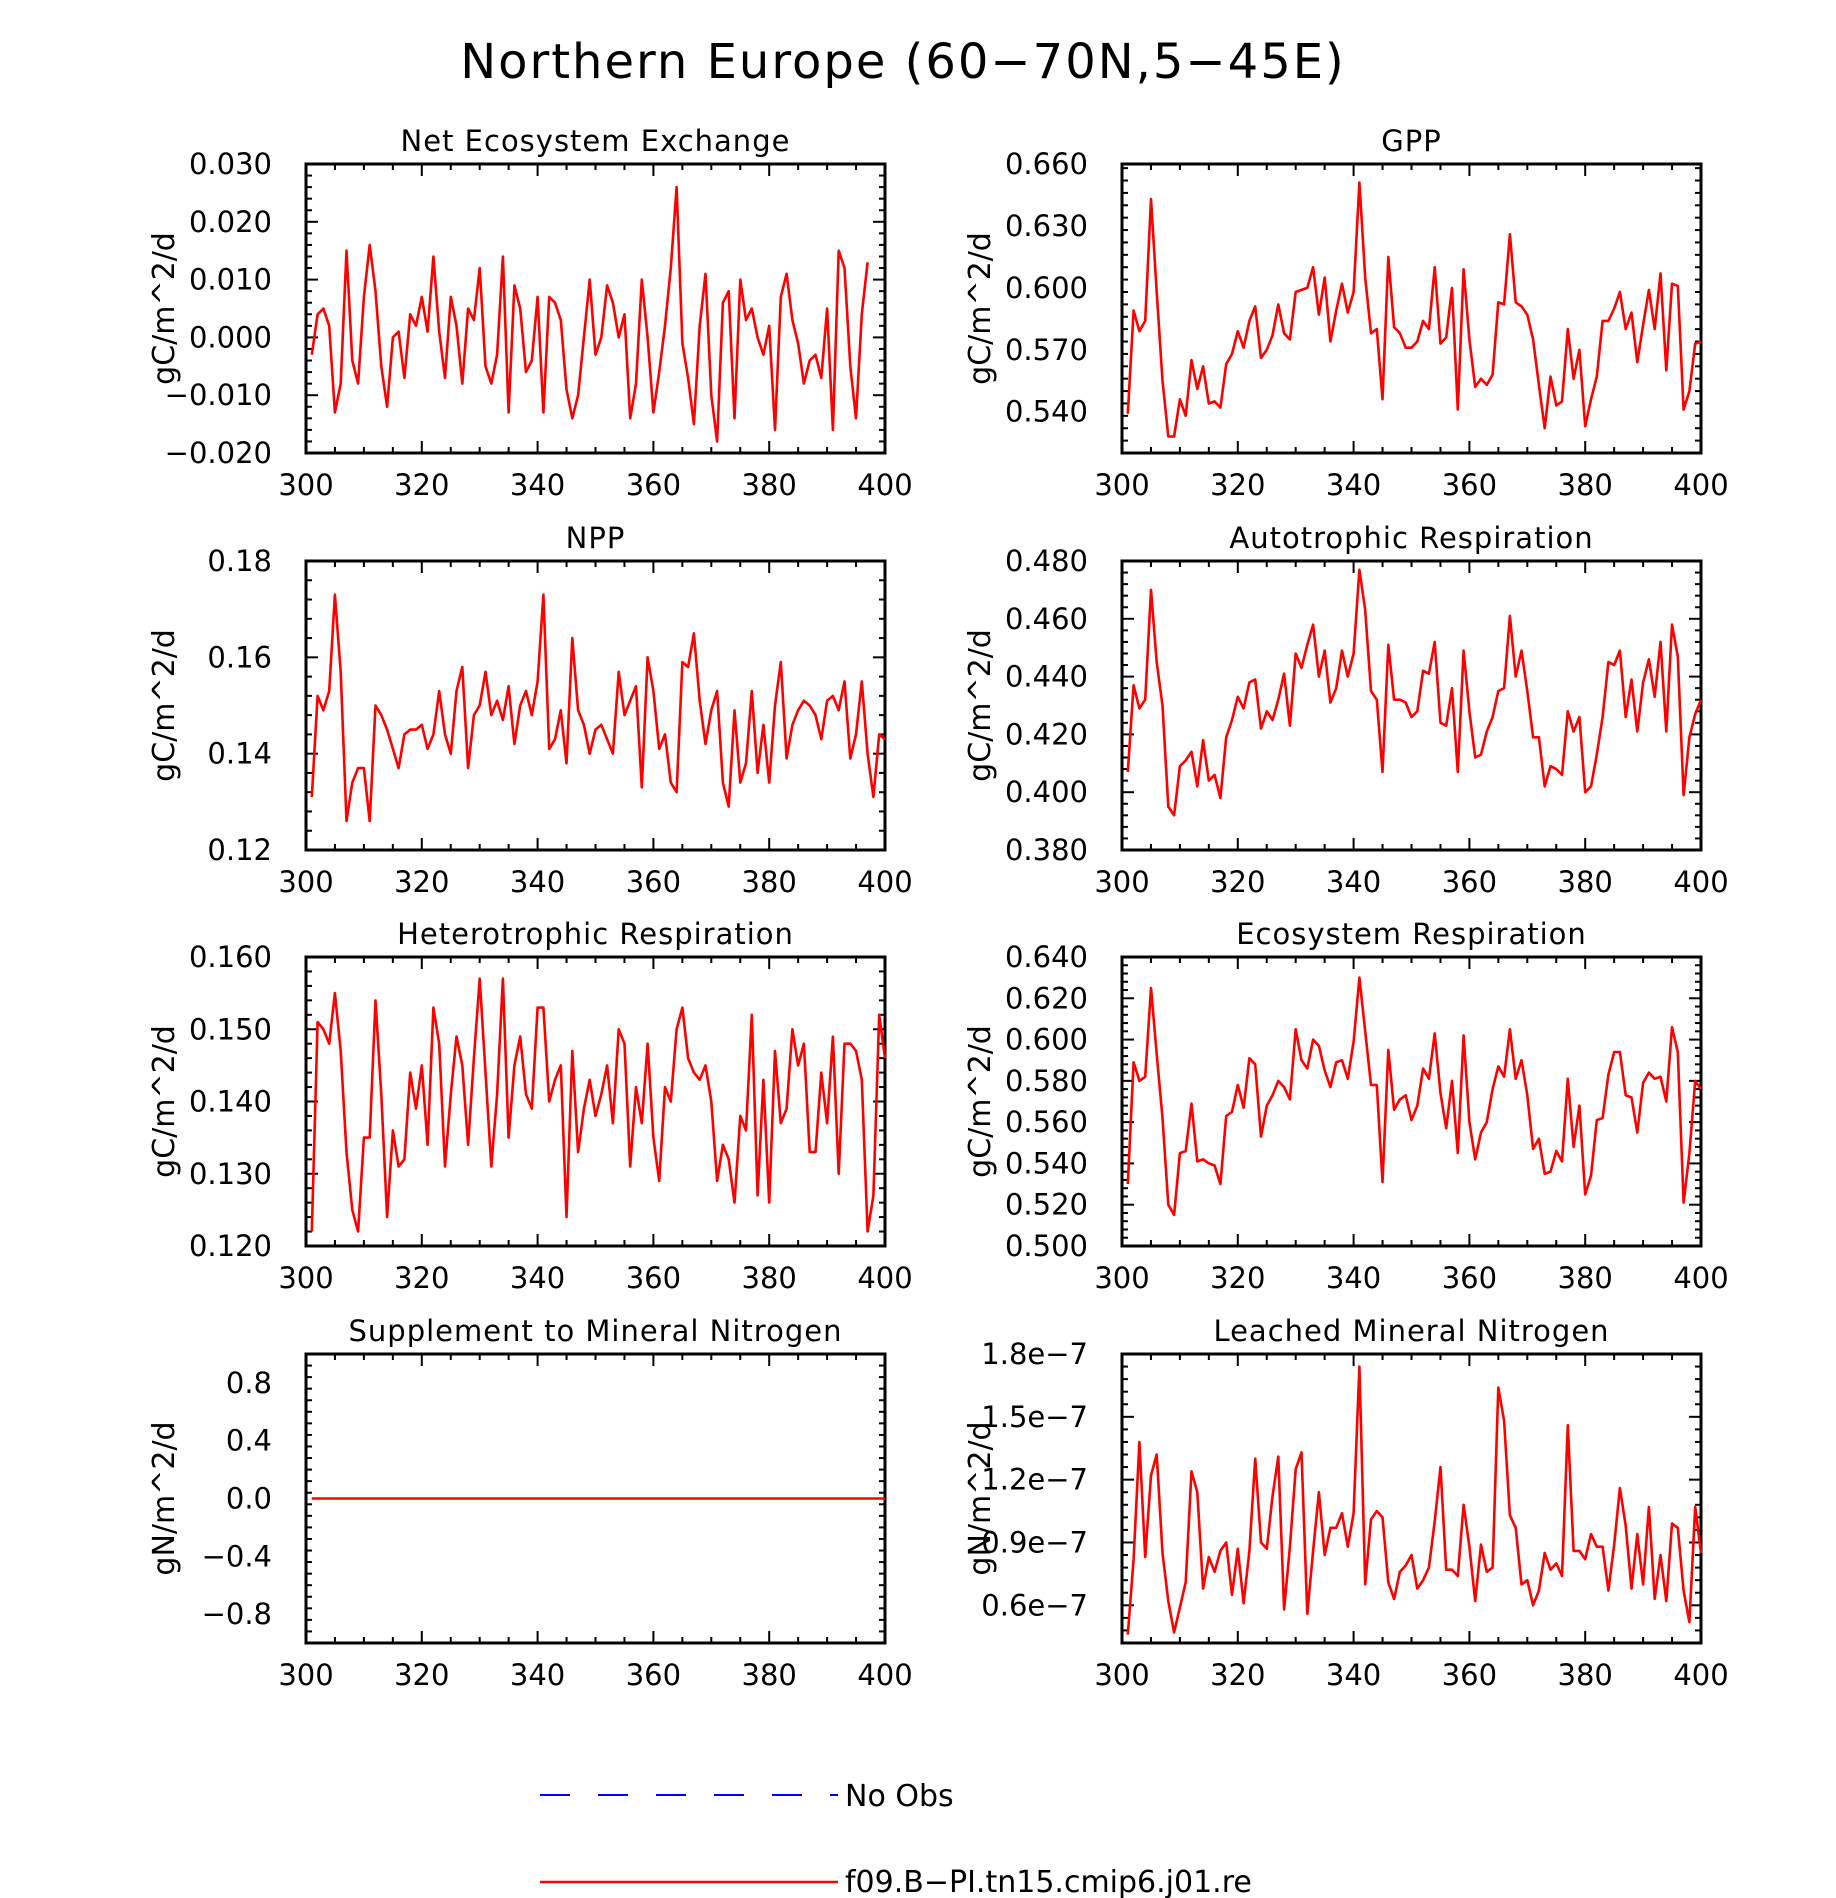  I want to click on y-tick-label: −0.8, so click(237, 1614).